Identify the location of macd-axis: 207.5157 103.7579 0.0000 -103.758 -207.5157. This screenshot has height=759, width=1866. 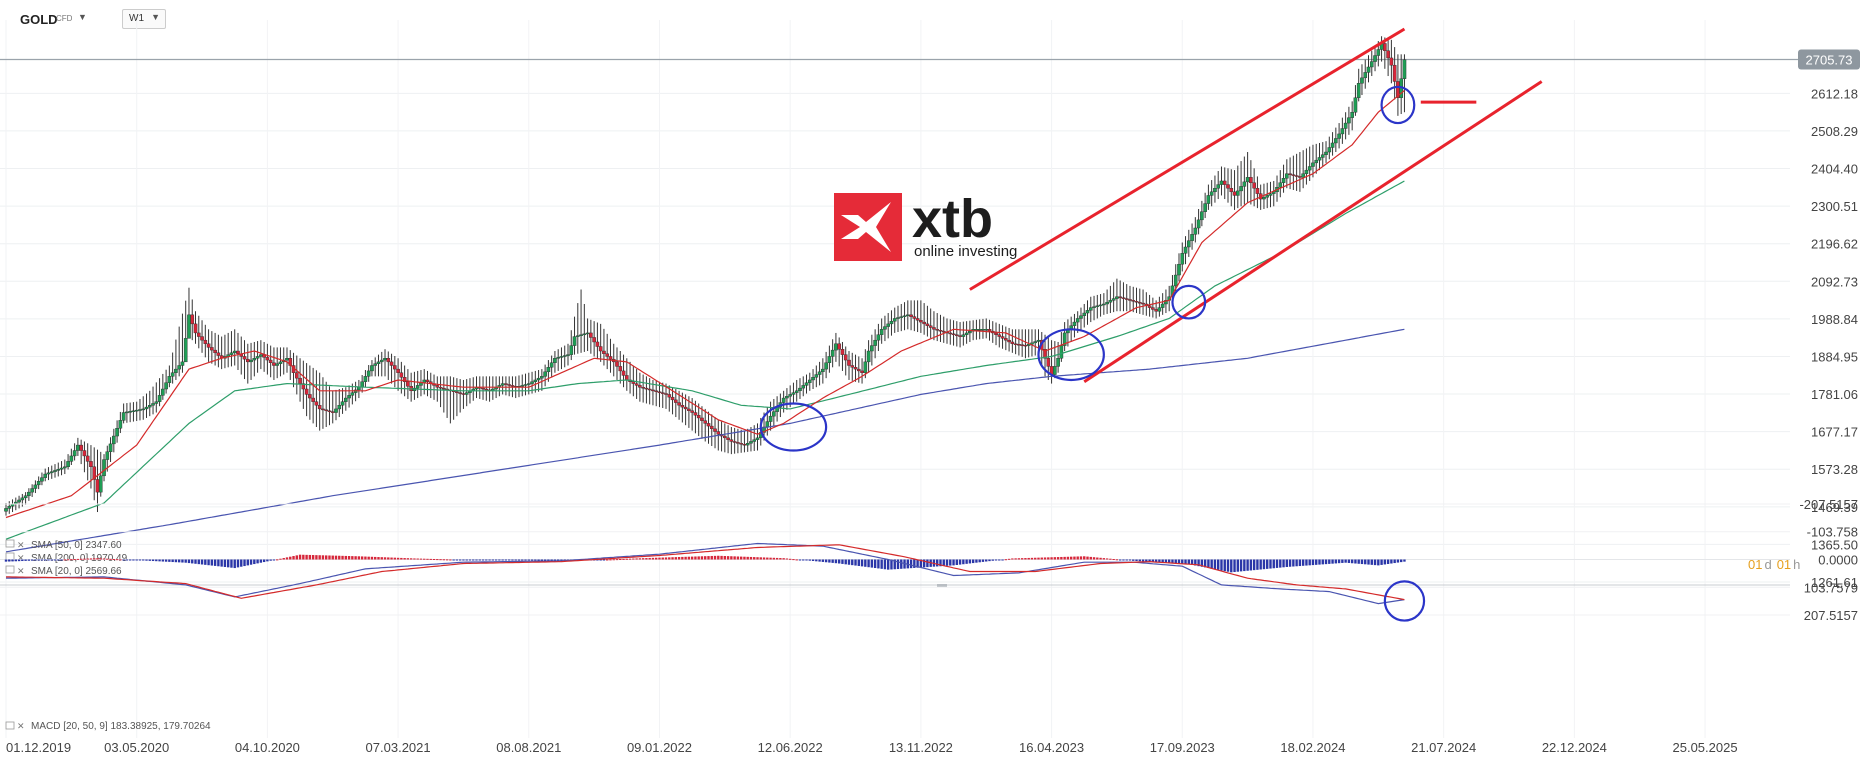
(1828, 560).